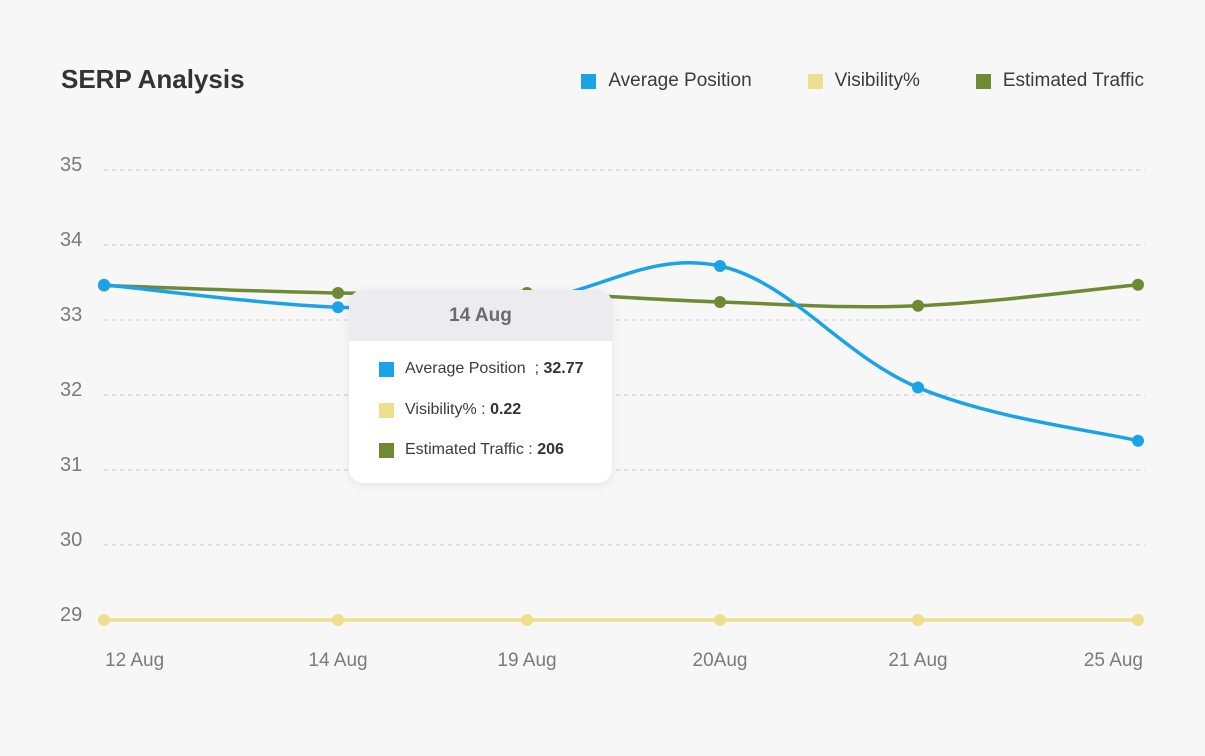 This screenshot has height=756, width=1205. I want to click on y-tick-label: 32, so click(71, 390).